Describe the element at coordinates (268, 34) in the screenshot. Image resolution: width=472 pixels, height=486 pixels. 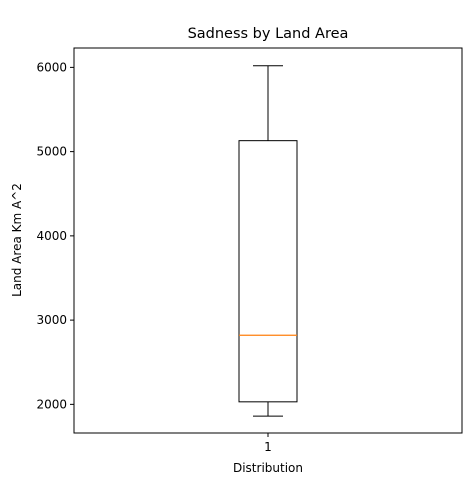
I see `chart-title: Sadness by Land Area` at that location.